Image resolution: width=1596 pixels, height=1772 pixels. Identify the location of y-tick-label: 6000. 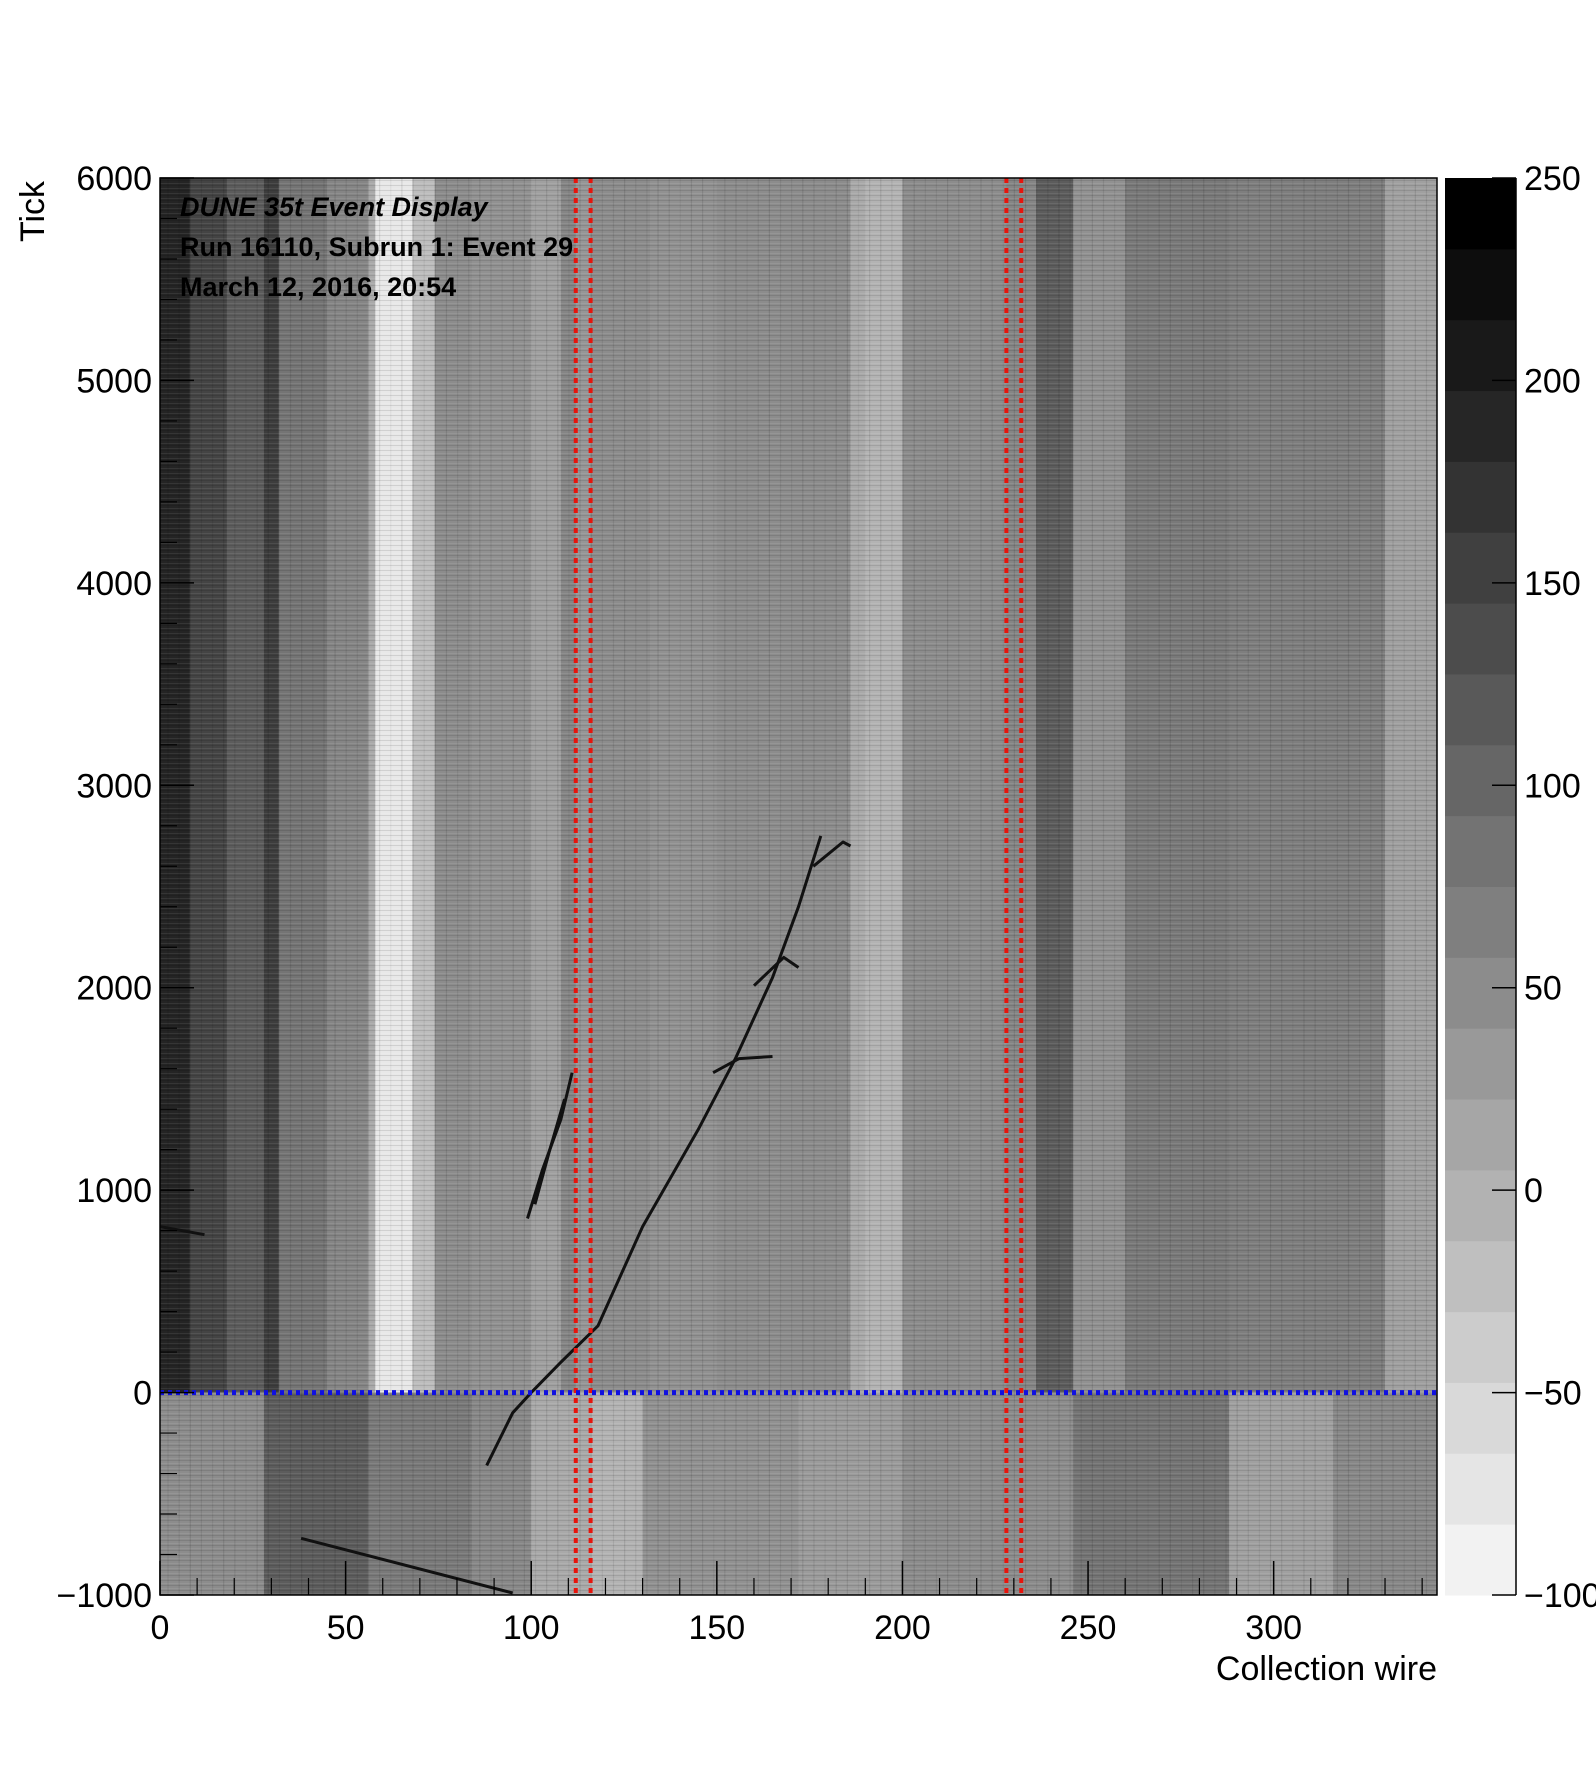
(114, 179).